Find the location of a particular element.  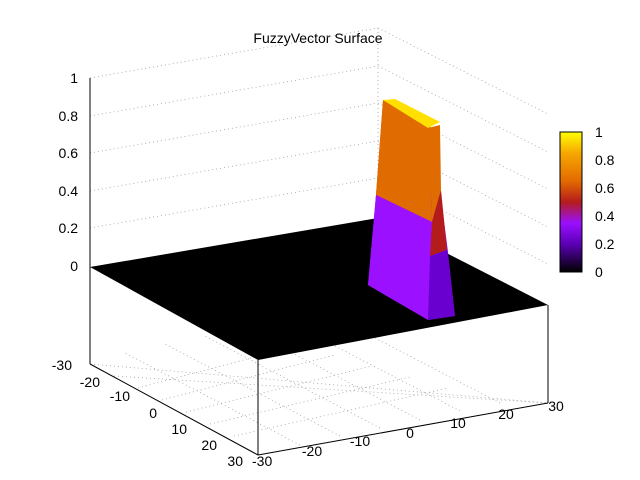

z-axis-ticks: 1 0.8 0.6 0.4 0.2 0 is located at coordinates (69, 172).